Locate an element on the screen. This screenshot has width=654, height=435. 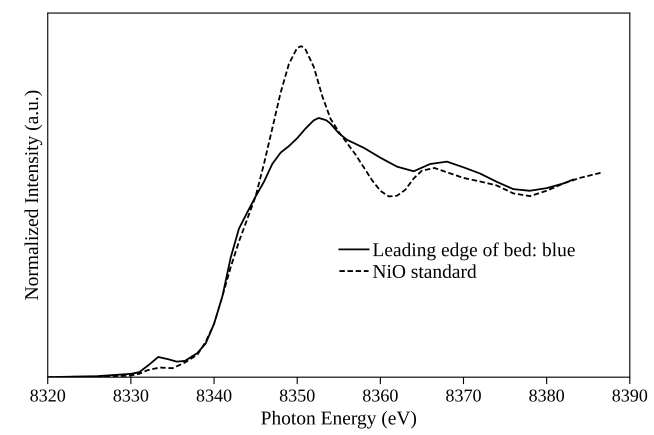
legend-label: NiO standard is located at coordinates (424, 271).